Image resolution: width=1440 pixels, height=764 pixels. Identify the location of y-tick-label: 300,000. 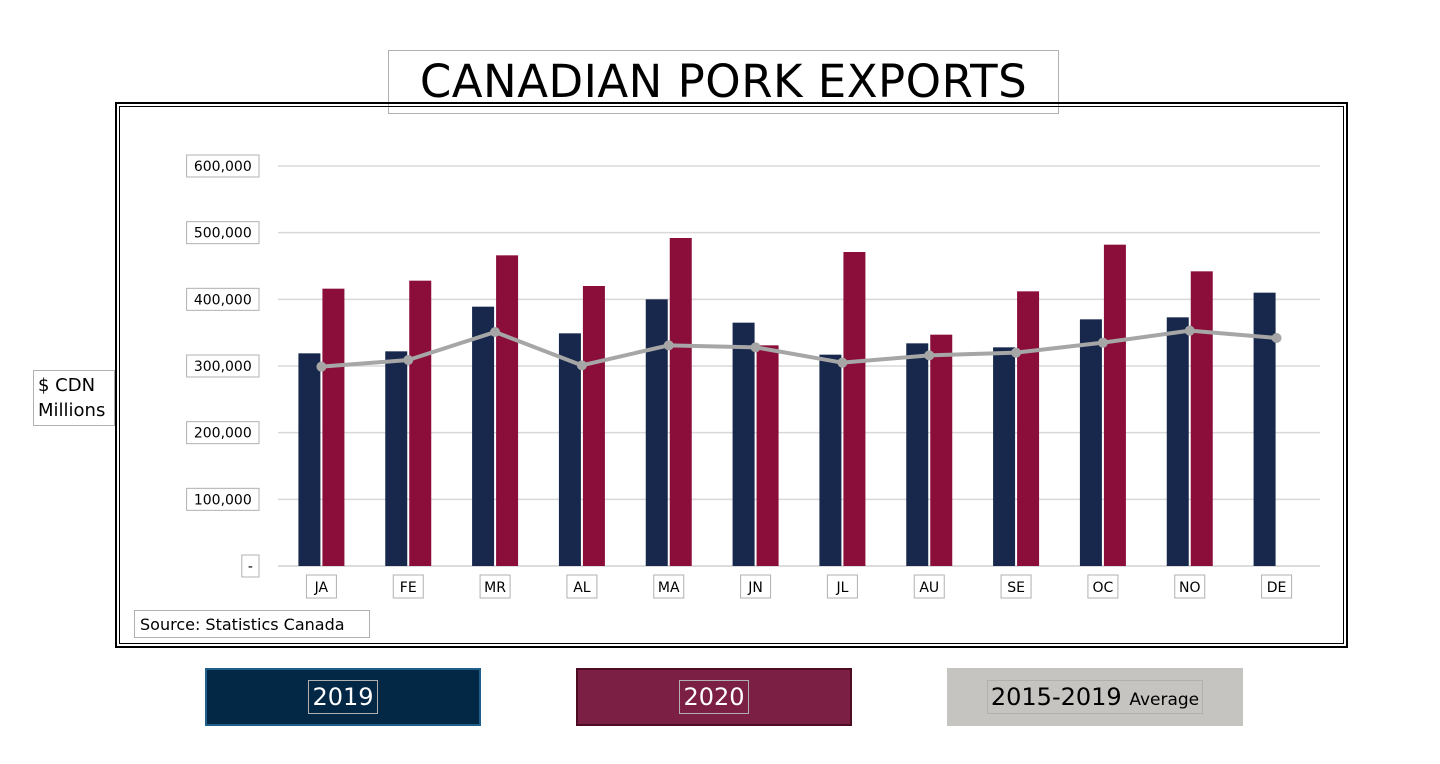
(223, 367).